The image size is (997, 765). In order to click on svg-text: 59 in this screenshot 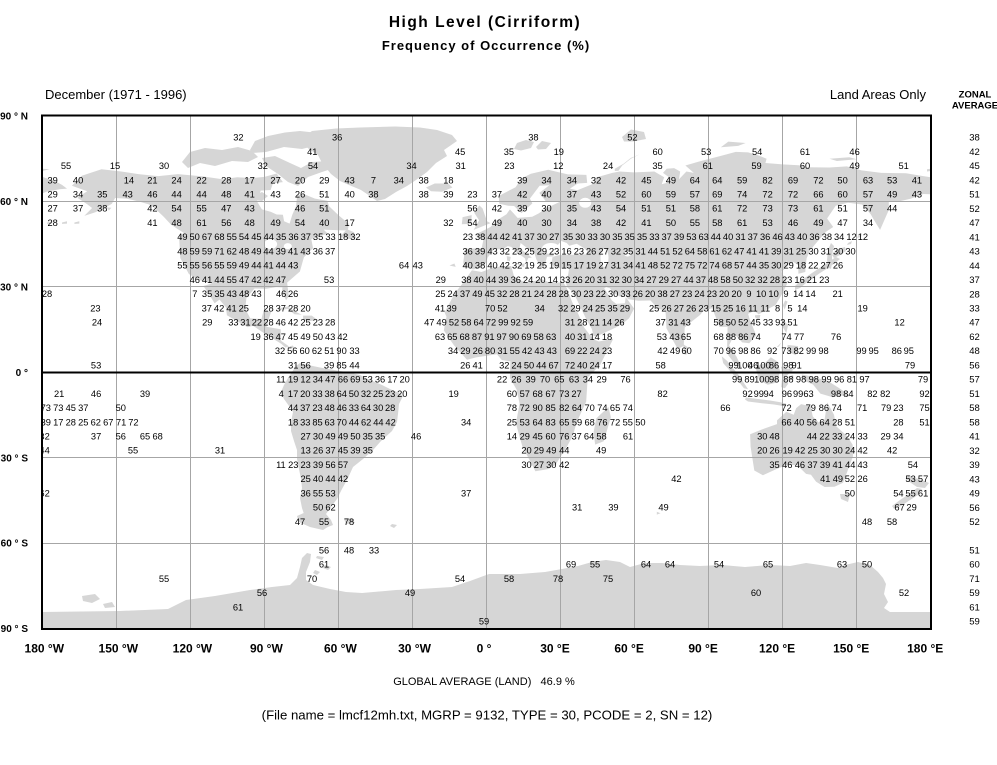, I will do `click(974, 622)`.